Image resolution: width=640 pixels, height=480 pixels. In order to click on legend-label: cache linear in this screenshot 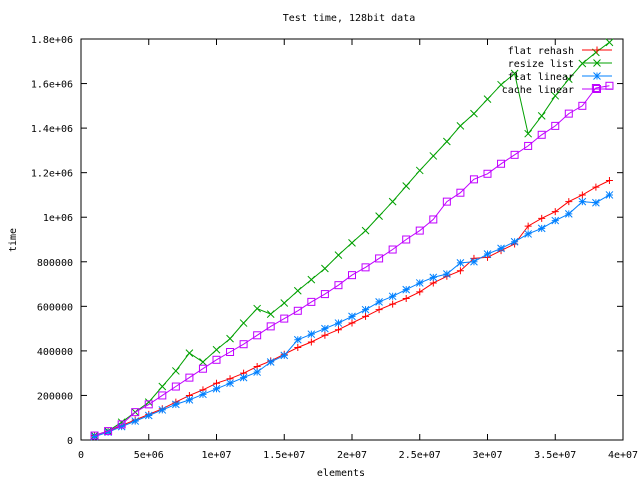, I will do `click(538, 90)`.